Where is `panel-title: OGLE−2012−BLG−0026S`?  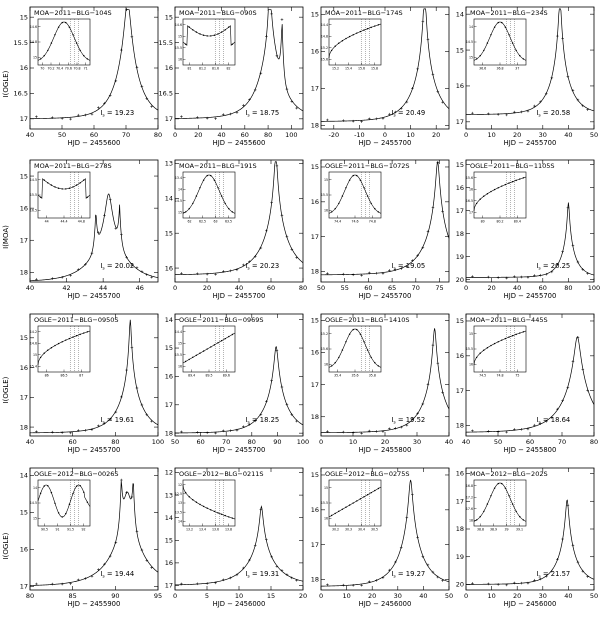 panel-title: OGLE−2012−BLG−0026S is located at coordinates (76, 474).